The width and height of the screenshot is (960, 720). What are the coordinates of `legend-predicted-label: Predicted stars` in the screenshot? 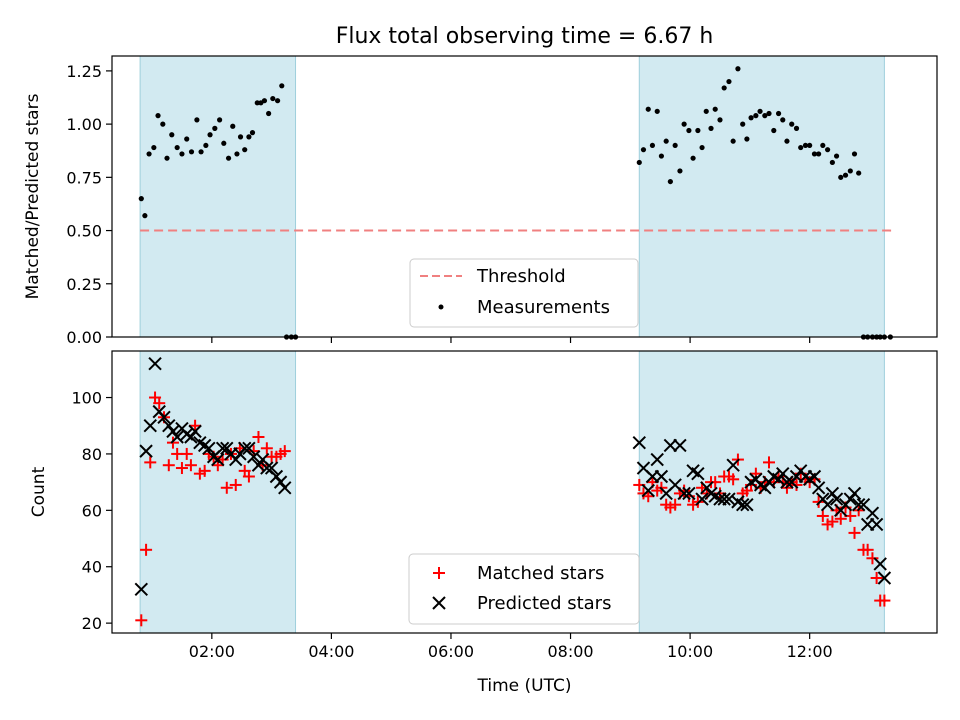 It's located at (544, 603).